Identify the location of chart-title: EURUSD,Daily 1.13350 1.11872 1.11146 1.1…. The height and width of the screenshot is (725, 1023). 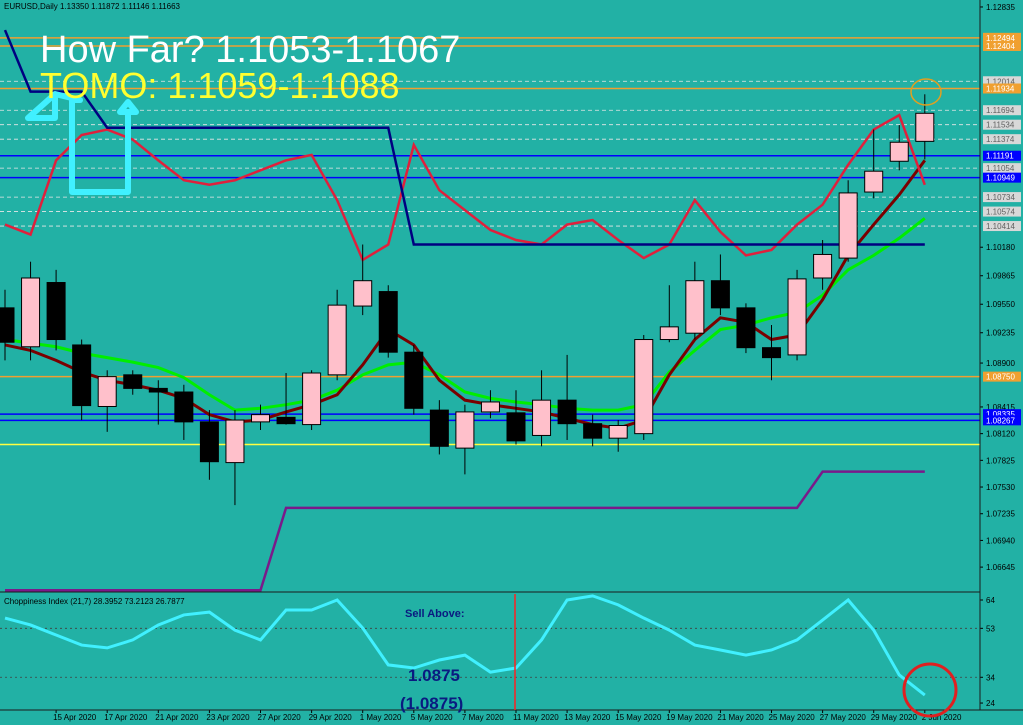
(92, 6).